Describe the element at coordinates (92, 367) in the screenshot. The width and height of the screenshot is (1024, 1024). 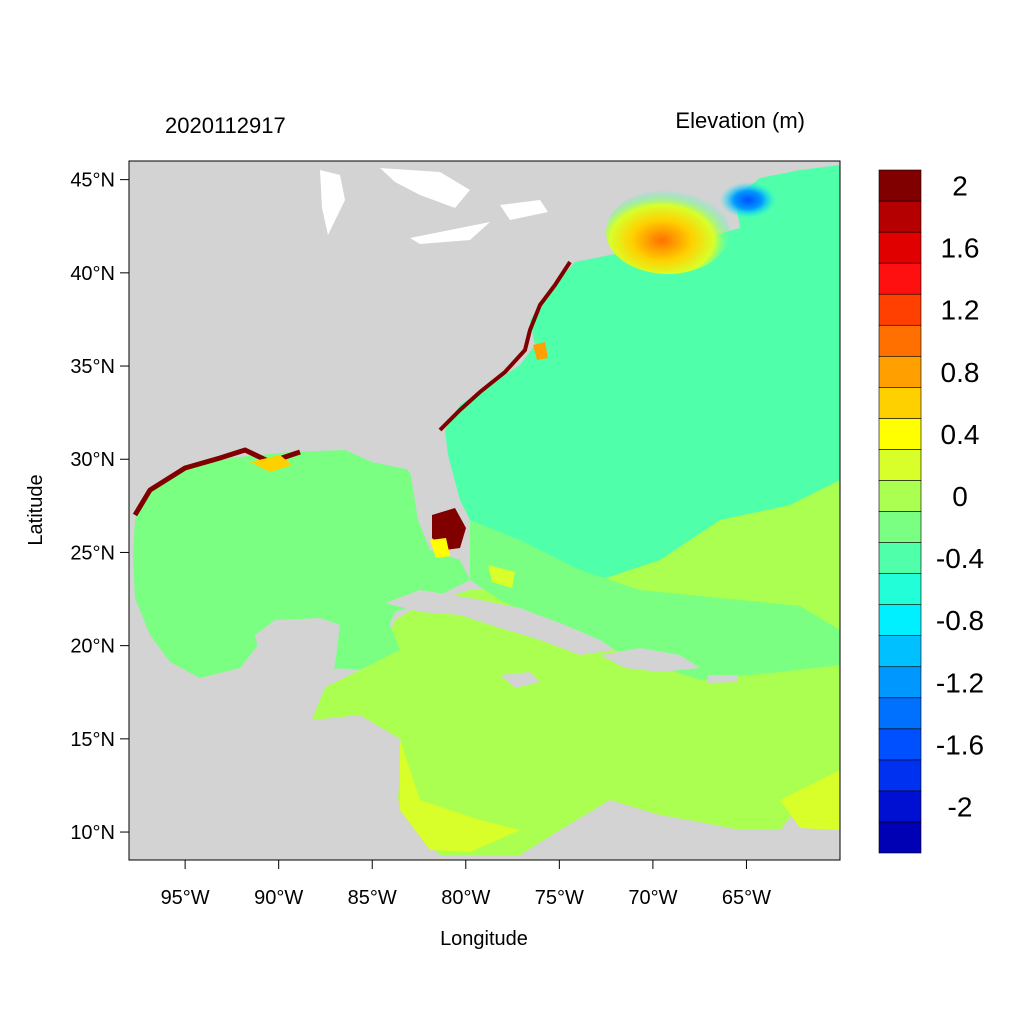
I see `y-tick-label: 35°N` at that location.